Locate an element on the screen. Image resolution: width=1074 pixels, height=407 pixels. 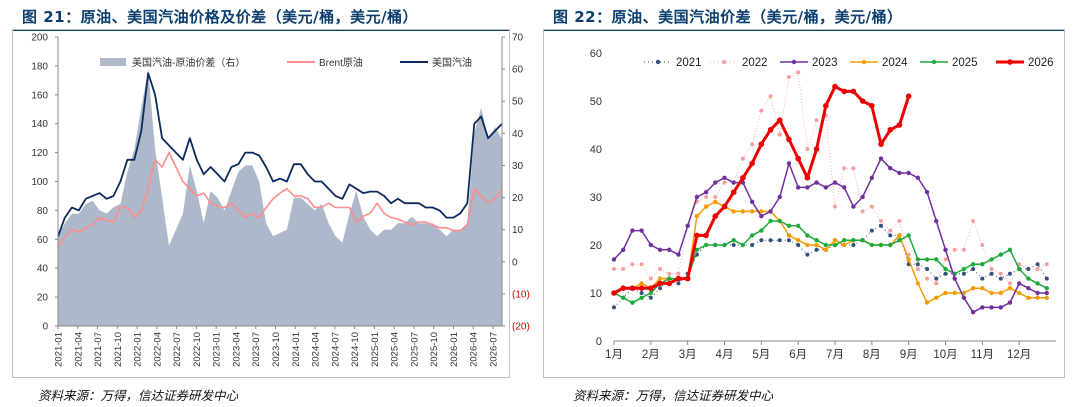
x-tick-label: 2023-01 is located at coordinates (217, 349).